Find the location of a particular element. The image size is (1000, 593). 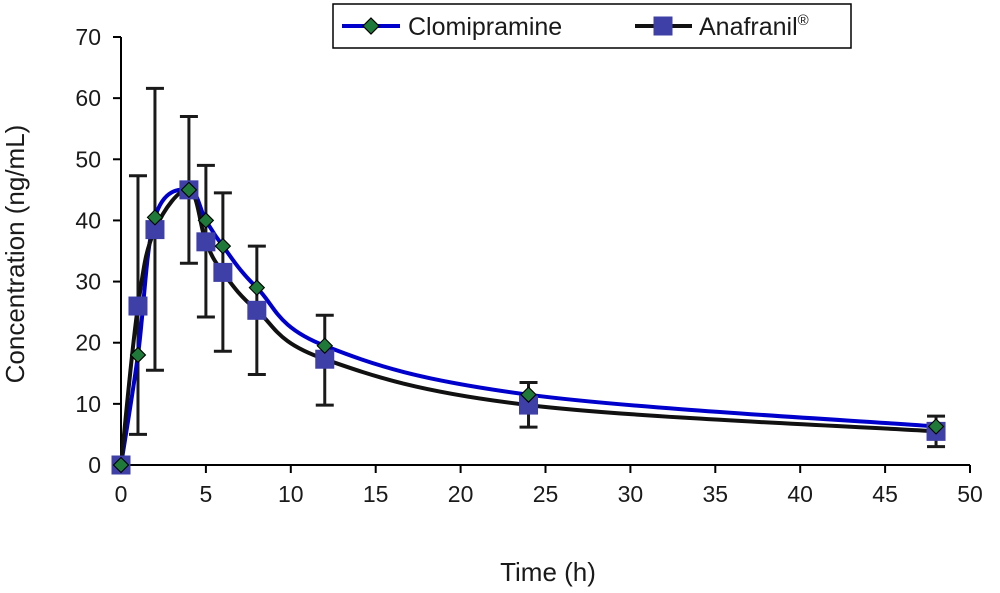

x-axis-title: Time (h) is located at coordinates (548, 572).